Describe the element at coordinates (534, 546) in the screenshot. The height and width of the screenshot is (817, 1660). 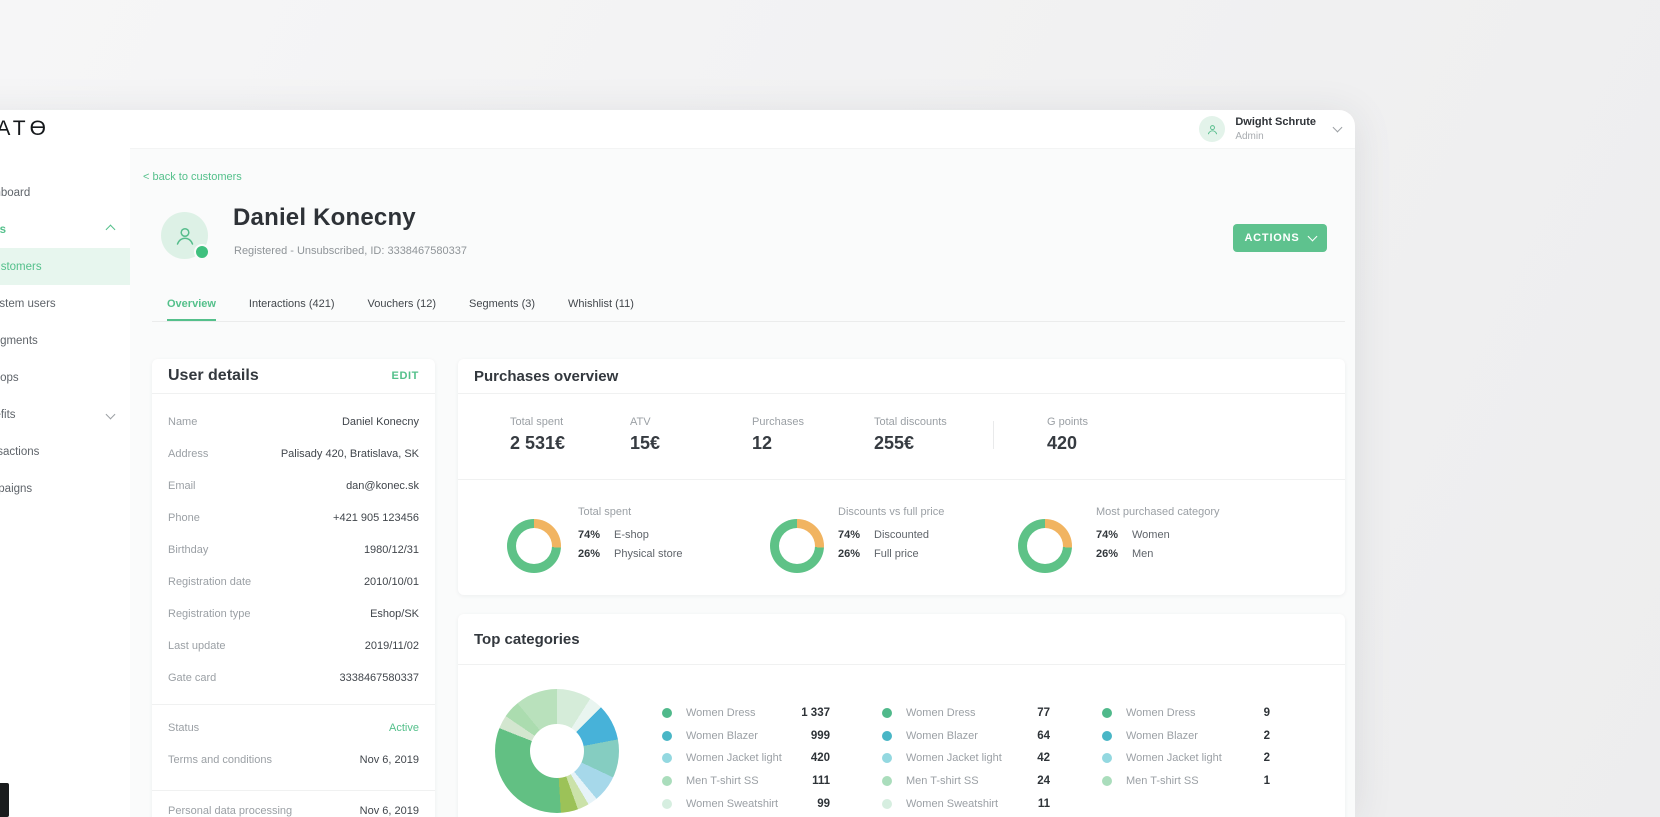
I see `donut-chart-total-spent` at that location.